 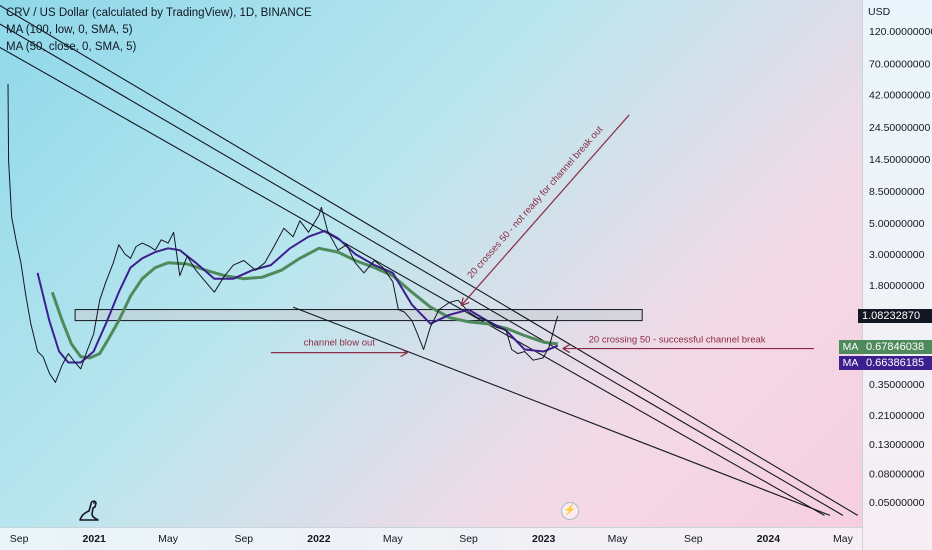 I want to click on x-tick-label: 2021, so click(x=95, y=539).